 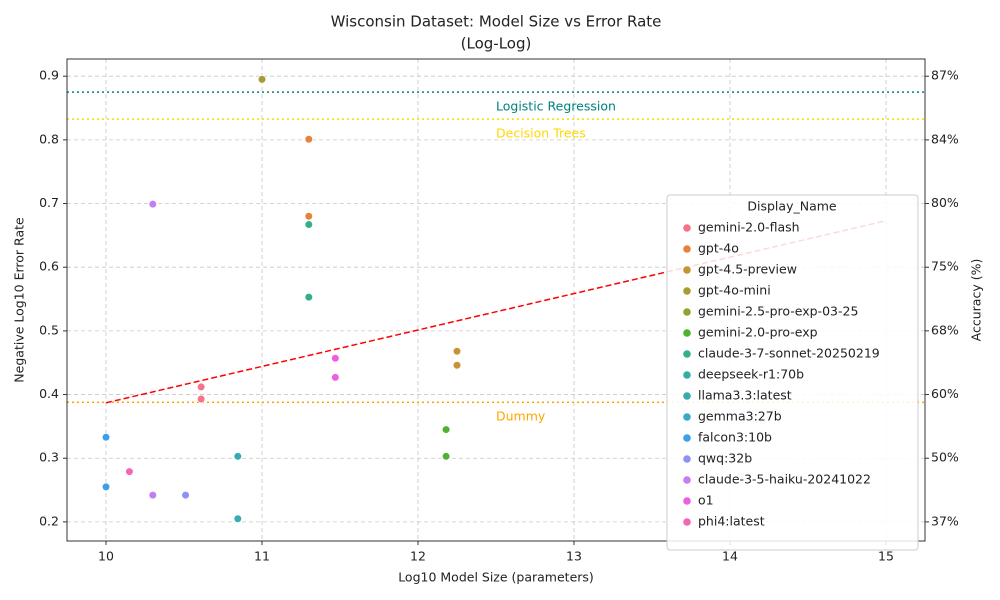 What do you see at coordinates (49, 520) in the screenshot?
I see `y-tick-label: 0.2` at bounding box center [49, 520].